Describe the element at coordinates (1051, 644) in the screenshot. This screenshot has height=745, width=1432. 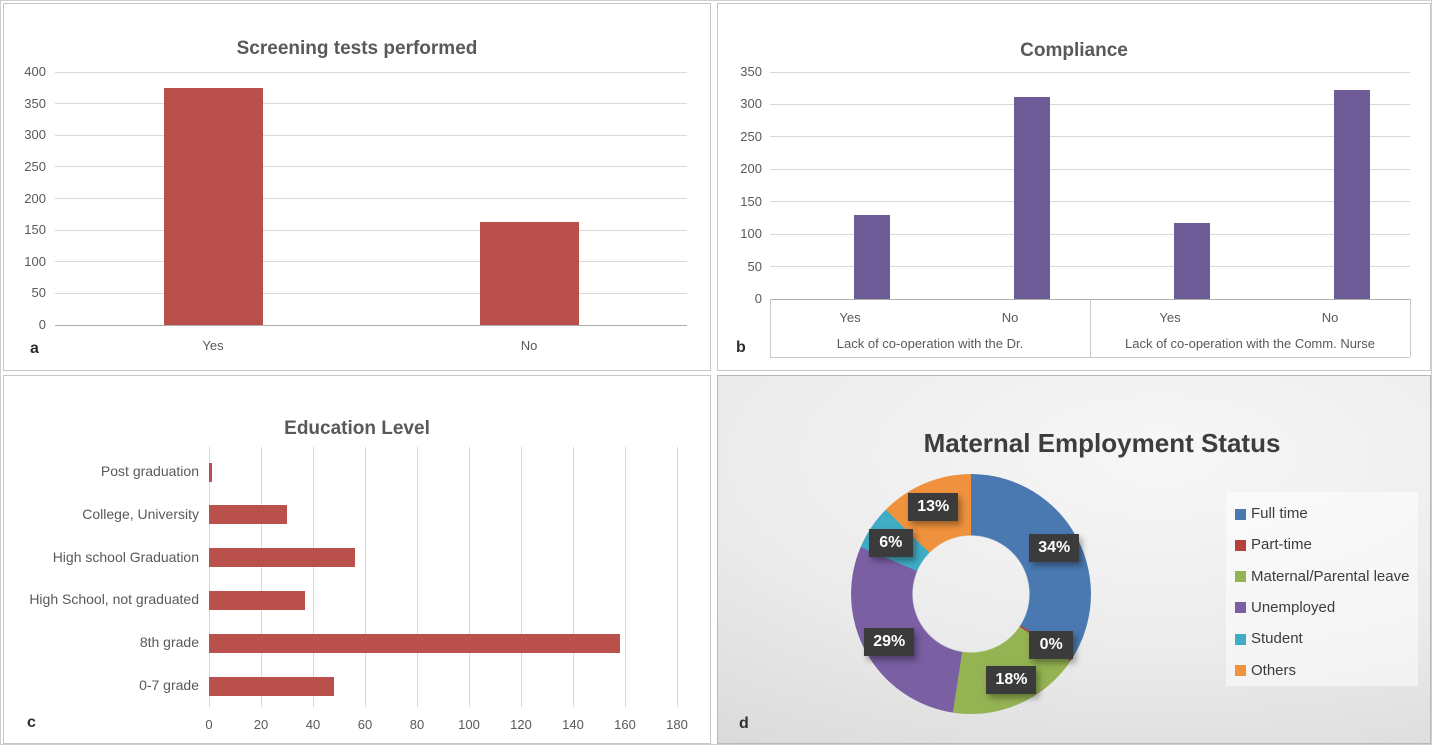
I see `data-label-part-time: 0%` at that location.